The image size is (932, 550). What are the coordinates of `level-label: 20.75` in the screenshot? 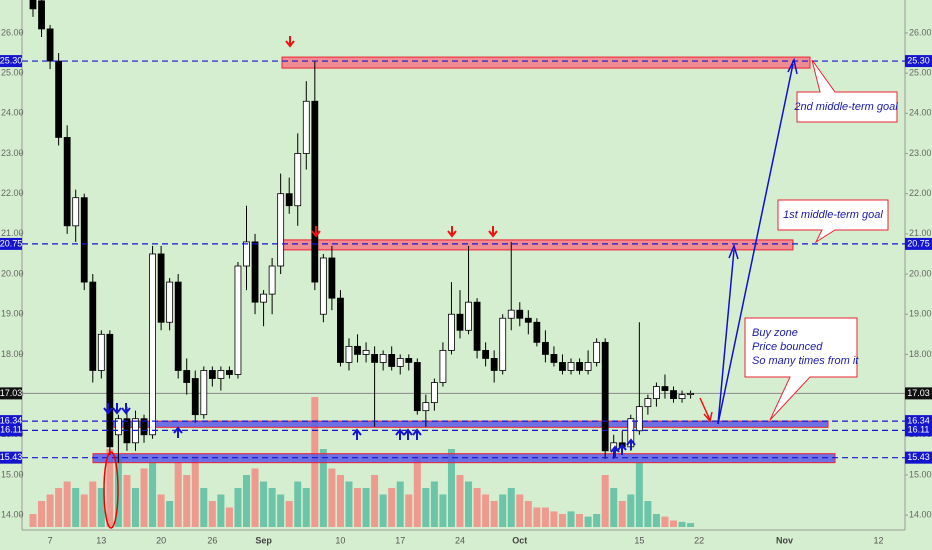 It's located at (918, 243).